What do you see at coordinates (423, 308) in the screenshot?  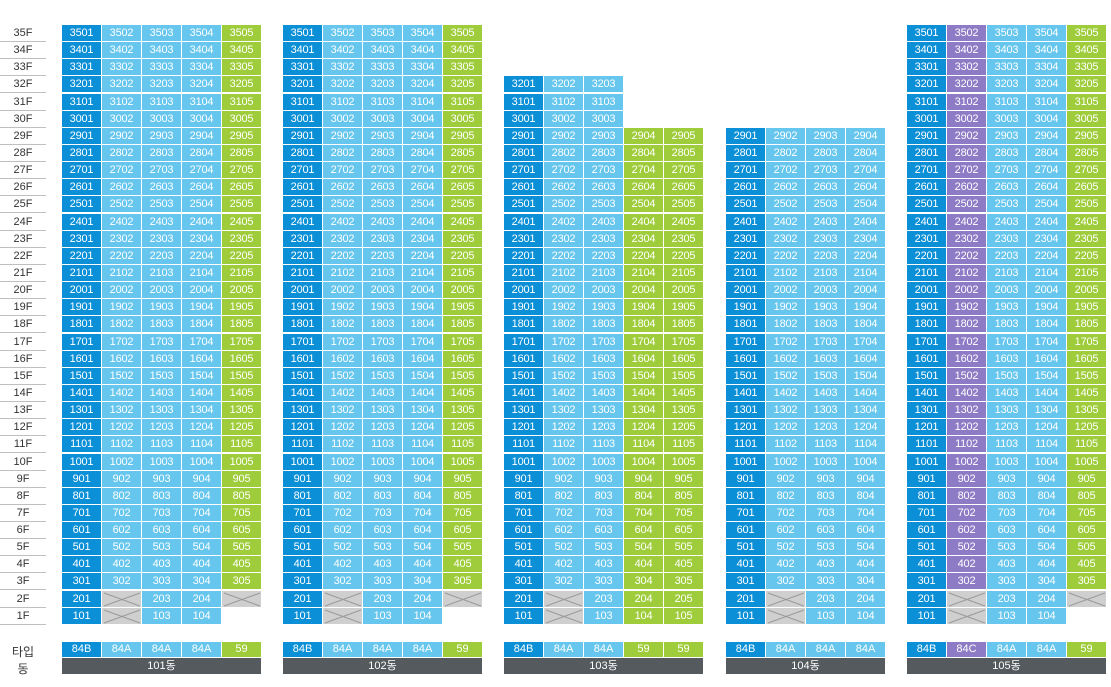 I see `unit-cell: 1904` at bounding box center [423, 308].